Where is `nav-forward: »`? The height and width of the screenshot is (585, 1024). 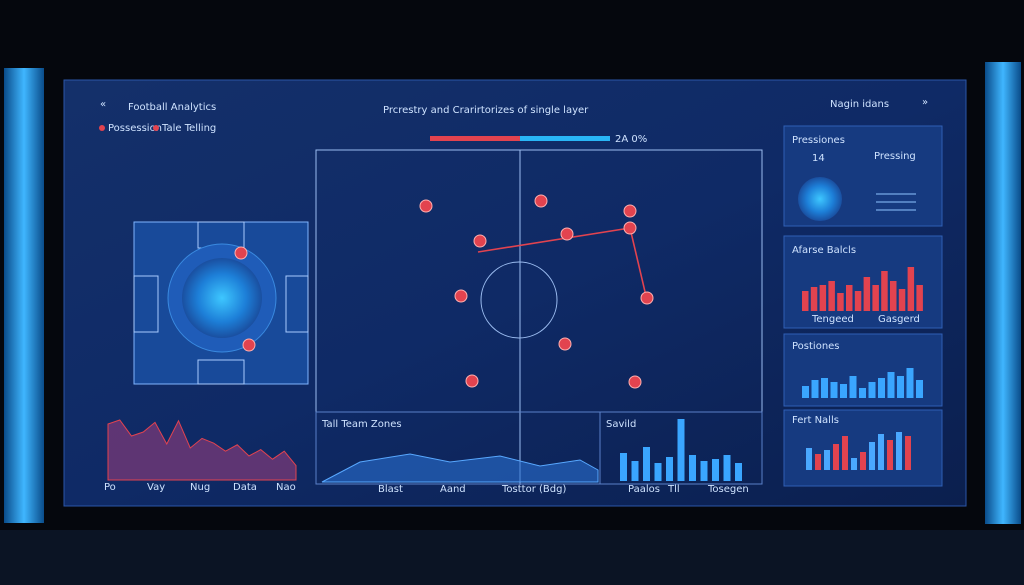 nav-forward: » is located at coordinates (925, 102).